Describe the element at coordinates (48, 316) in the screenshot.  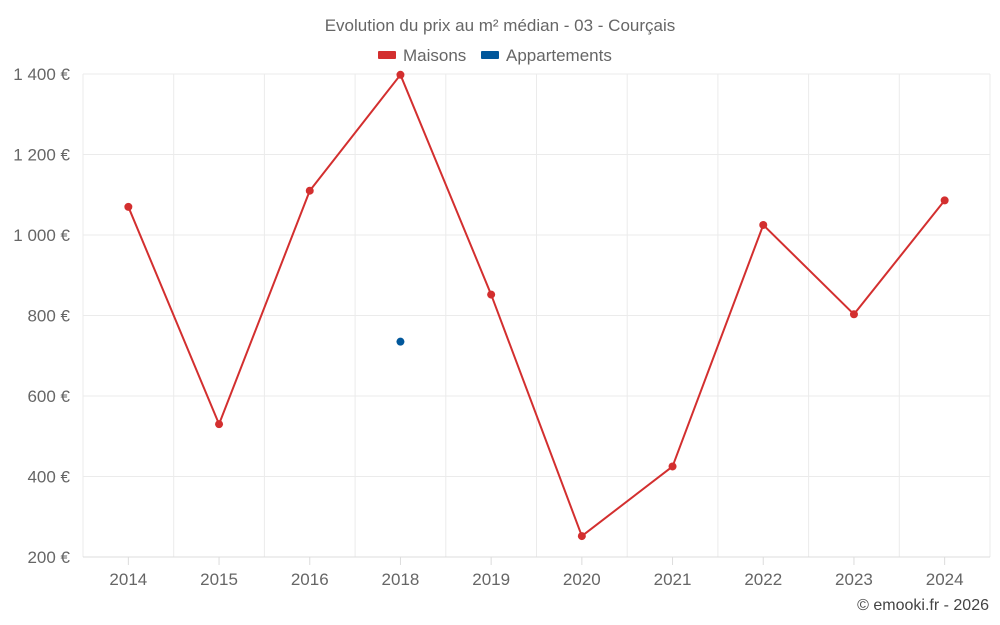
I see `y-tick-label: 800 €` at that location.